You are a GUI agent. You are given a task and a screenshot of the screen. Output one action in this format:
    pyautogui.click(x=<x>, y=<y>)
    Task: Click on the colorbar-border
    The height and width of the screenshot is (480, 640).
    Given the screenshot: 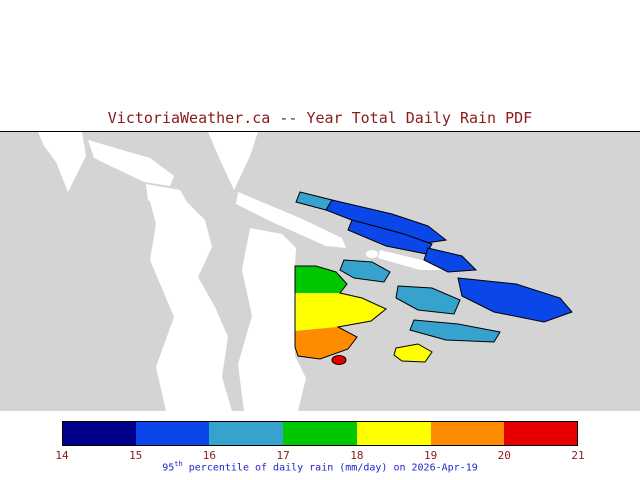 What is the action you would take?
    pyautogui.click(x=320, y=433)
    